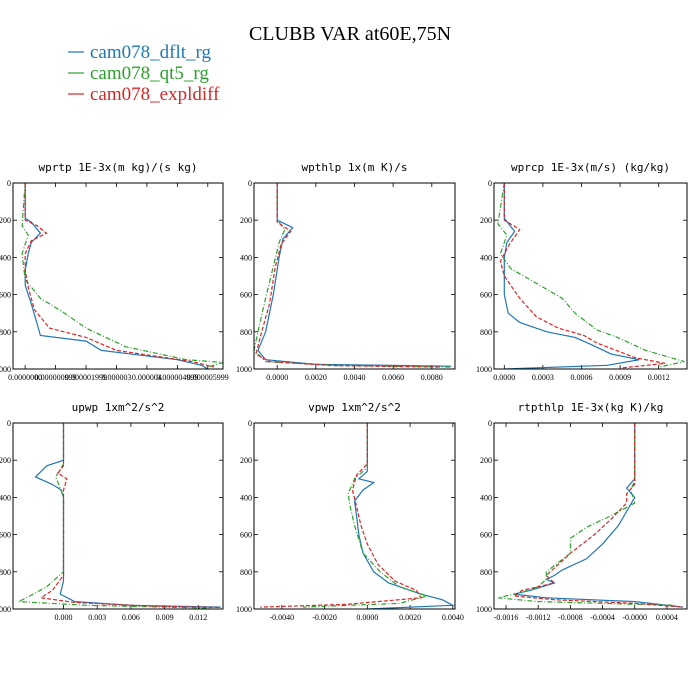 This screenshot has height=700, width=700. What do you see at coordinates (118, 167) in the screenshot?
I see `panel-title-0: wprtp 1E-3x(m kg)/(s kg)` at bounding box center [118, 167].